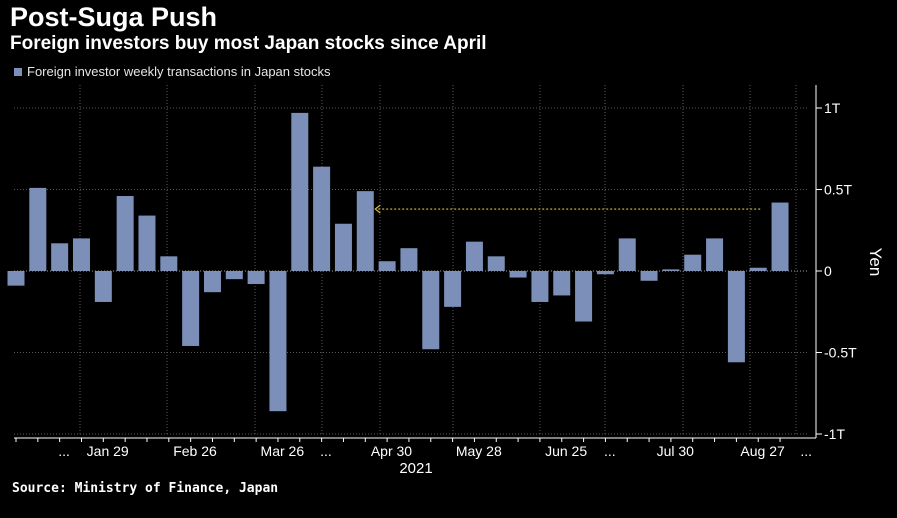 The image size is (897, 518). What do you see at coordinates (762, 451) in the screenshot?
I see `x-tick-label: Aug 27` at bounding box center [762, 451].